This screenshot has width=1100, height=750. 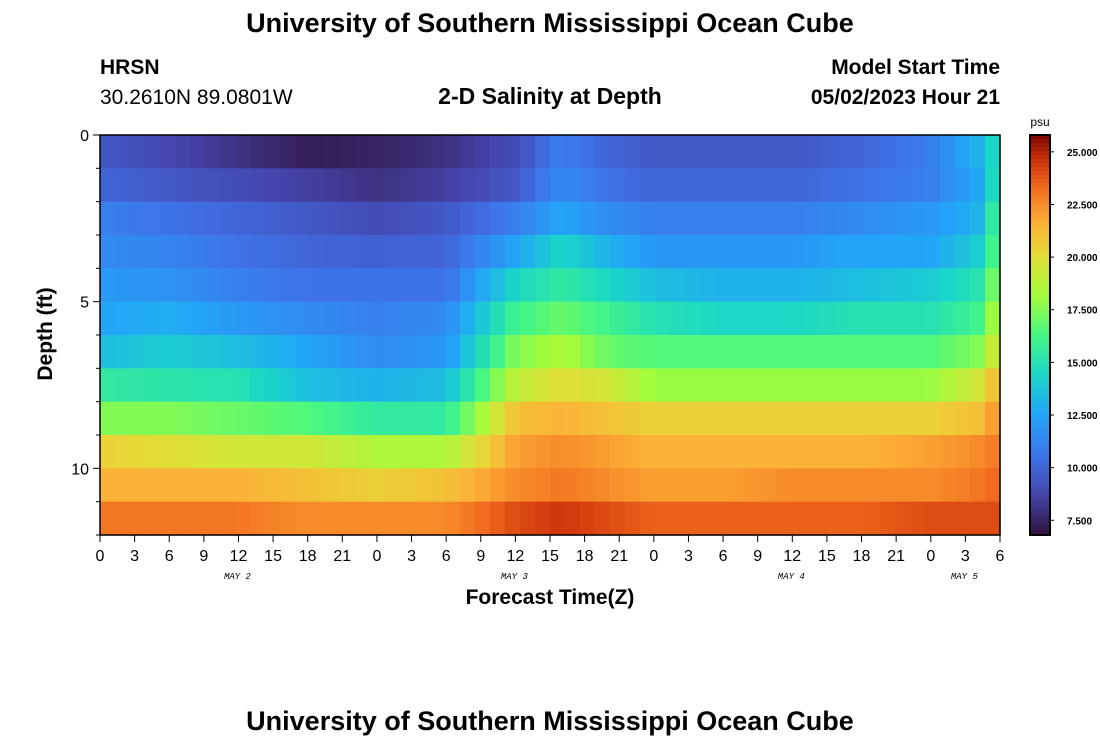 What do you see at coordinates (965, 577) in the screenshot?
I see `day-label: MAY 5` at bounding box center [965, 577].